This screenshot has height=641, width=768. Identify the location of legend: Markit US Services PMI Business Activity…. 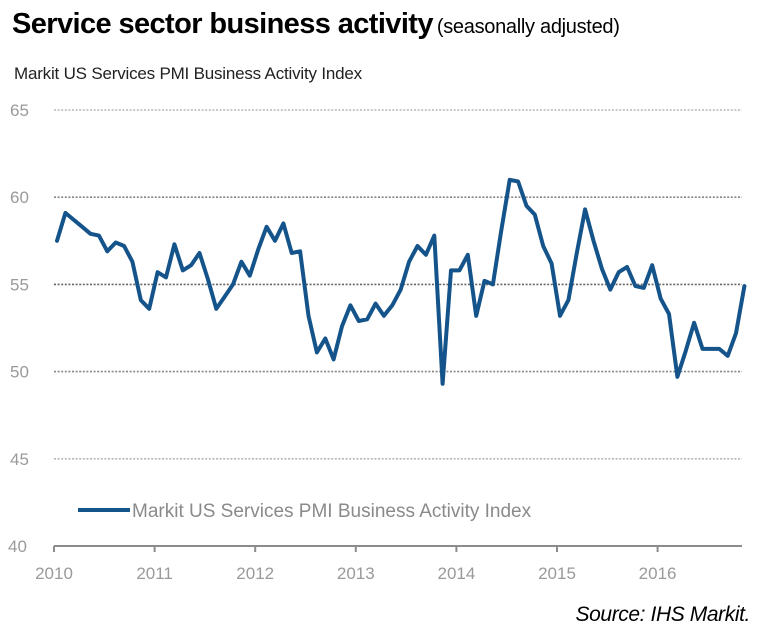
(305, 511).